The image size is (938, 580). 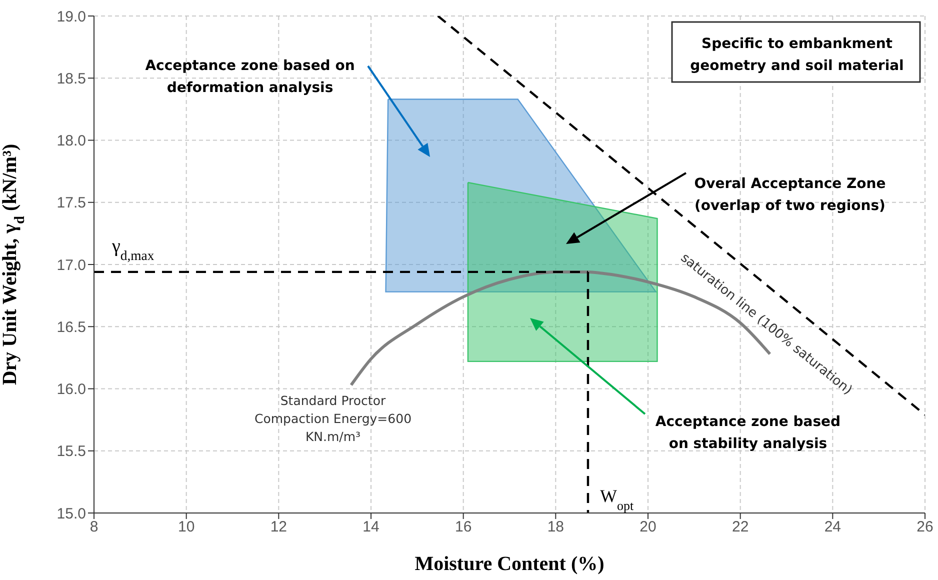 I want to click on x-tick-label: 14, so click(x=371, y=527).